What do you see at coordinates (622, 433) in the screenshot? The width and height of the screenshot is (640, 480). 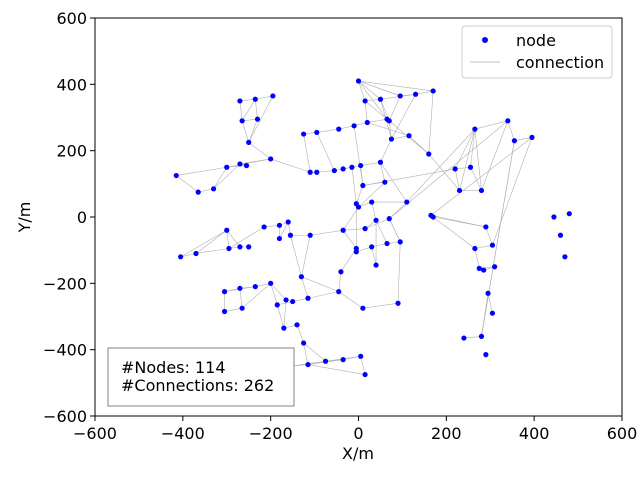 I see `x-tick-label: 600` at bounding box center [622, 433].